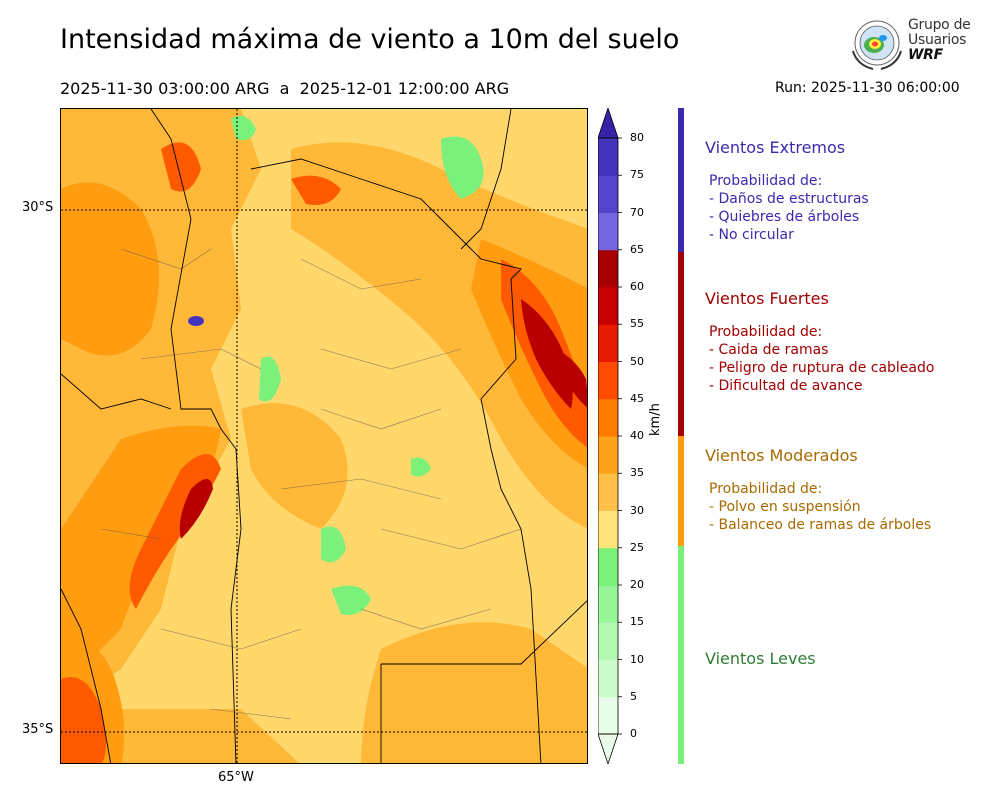 The width and height of the screenshot is (1000, 800). I want to click on colorbar-tick-label: 75, so click(637, 175).